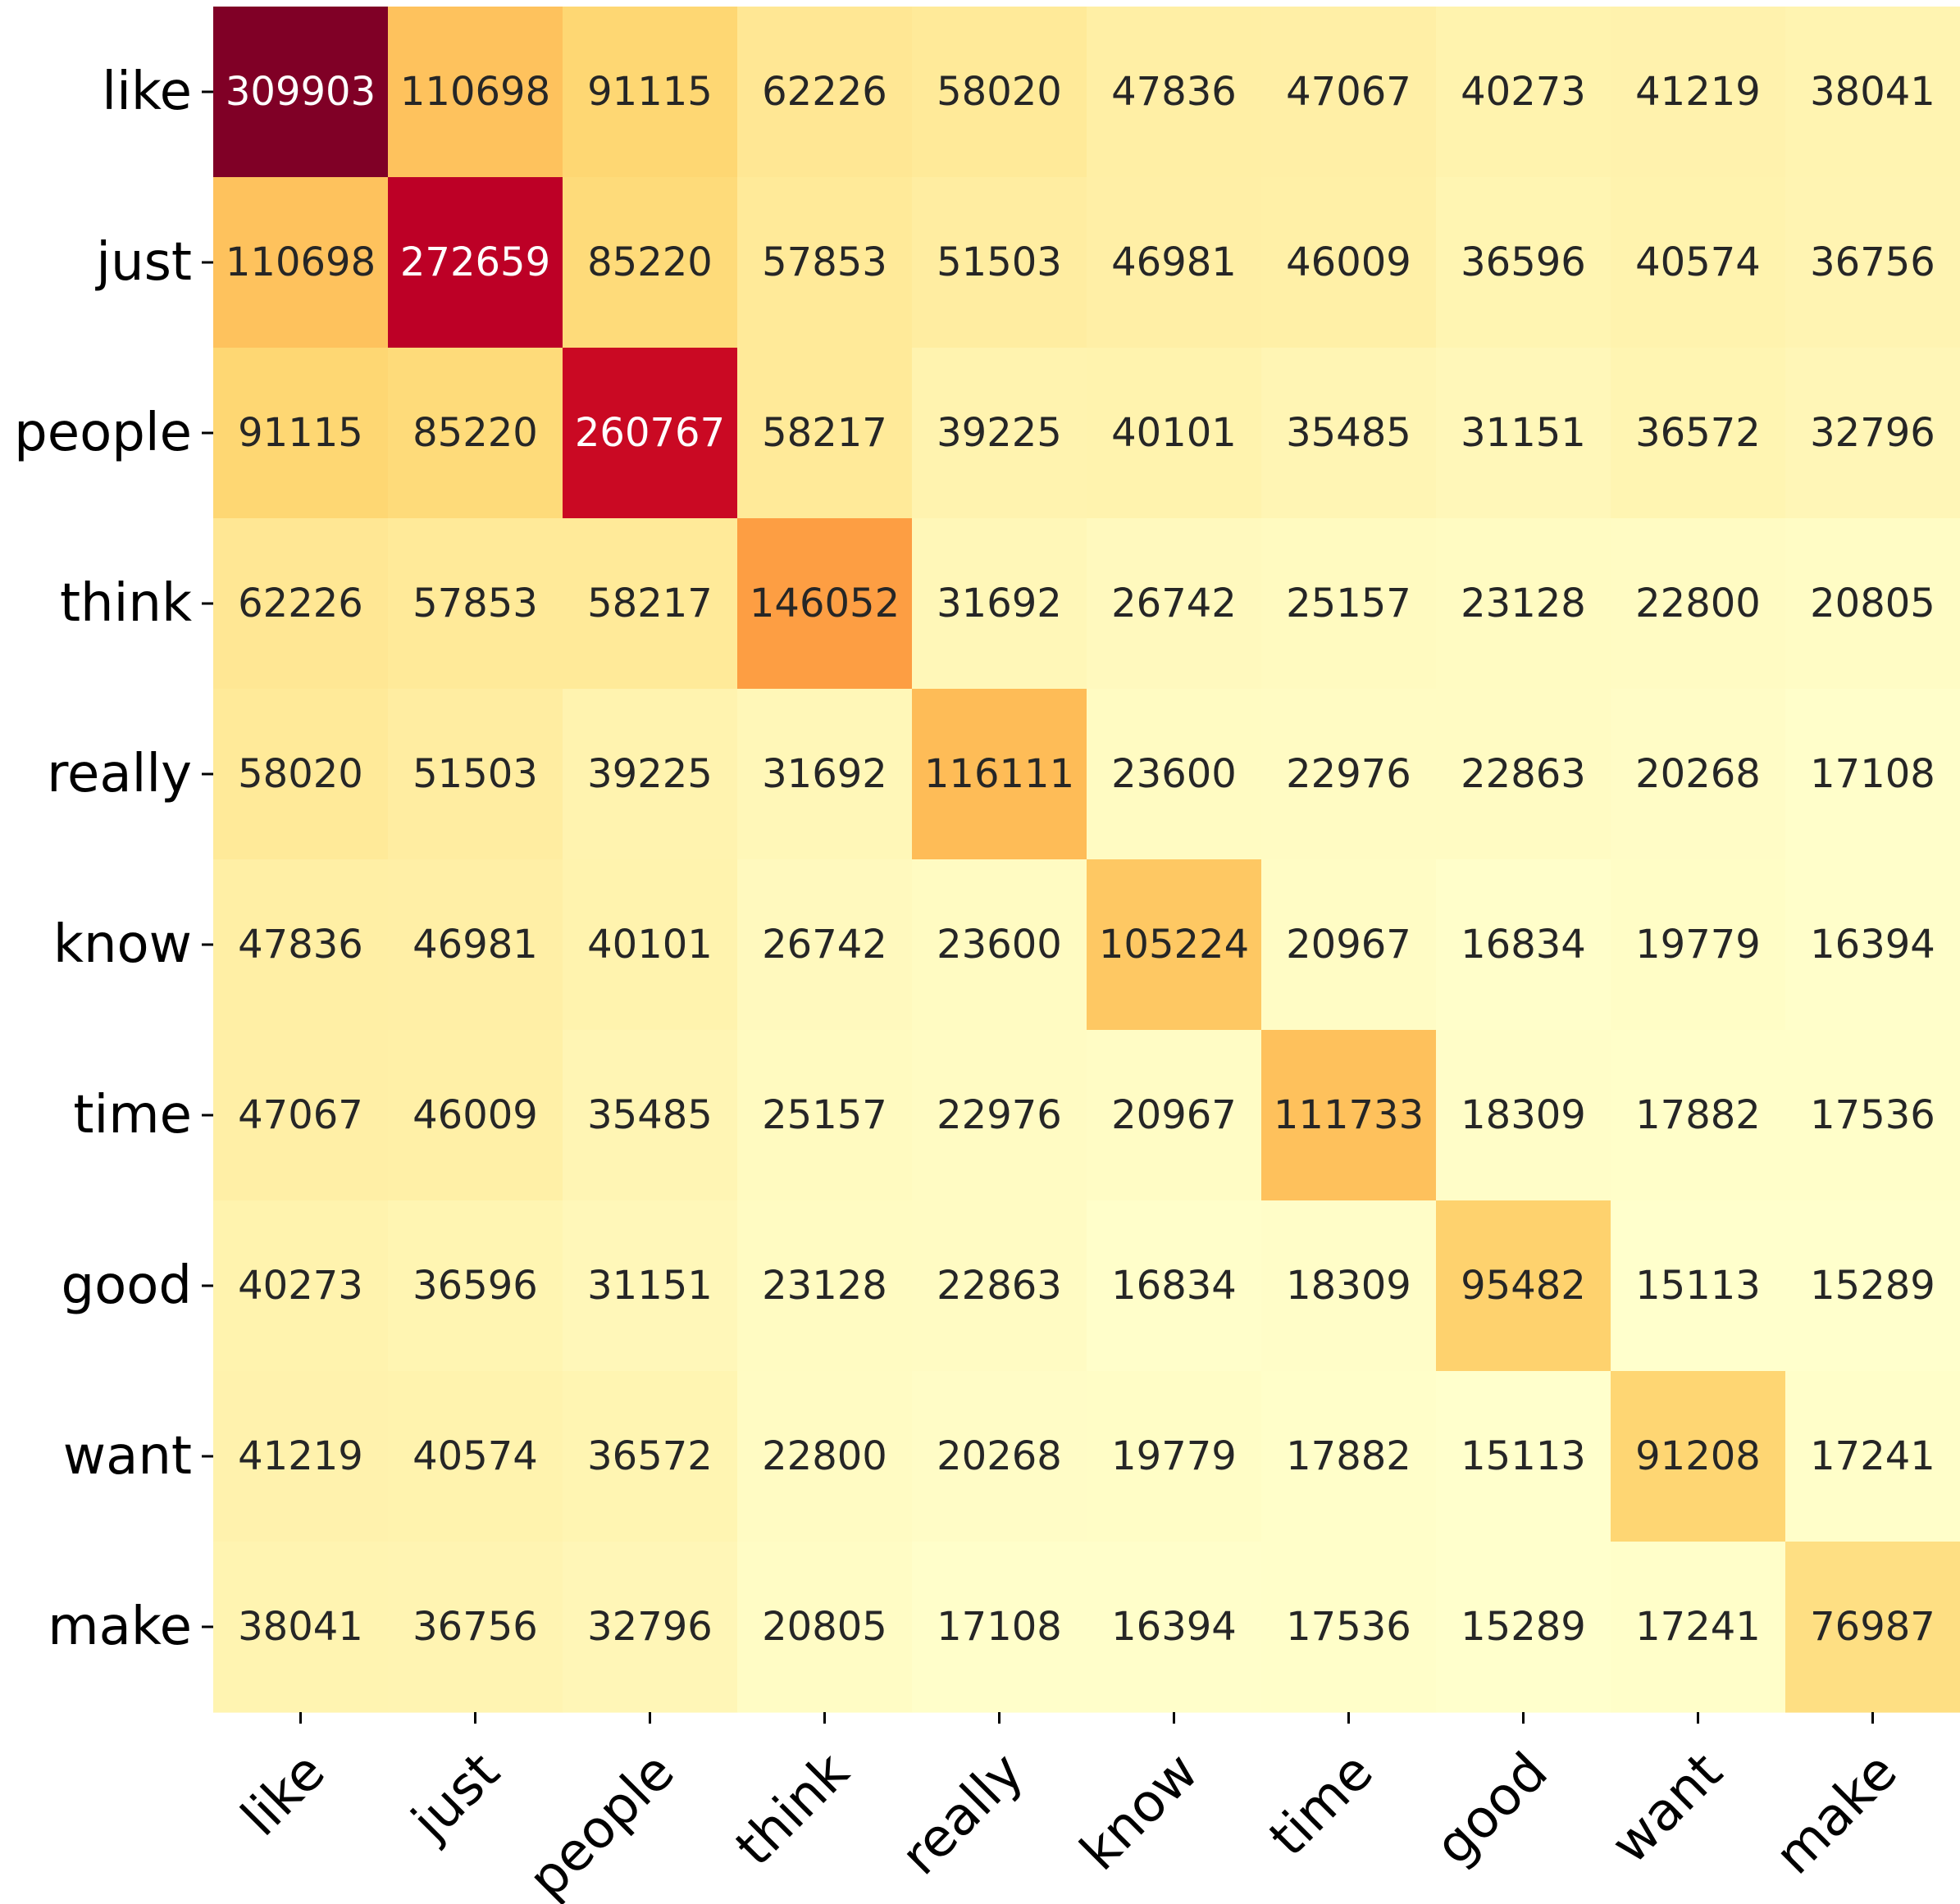 Image resolution: width=1960 pixels, height=1904 pixels. What do you see at coordinates (1698, 1456) in the screenshot?
I see `cell-value-label: 91208` at bounding box center [1698, 1456].